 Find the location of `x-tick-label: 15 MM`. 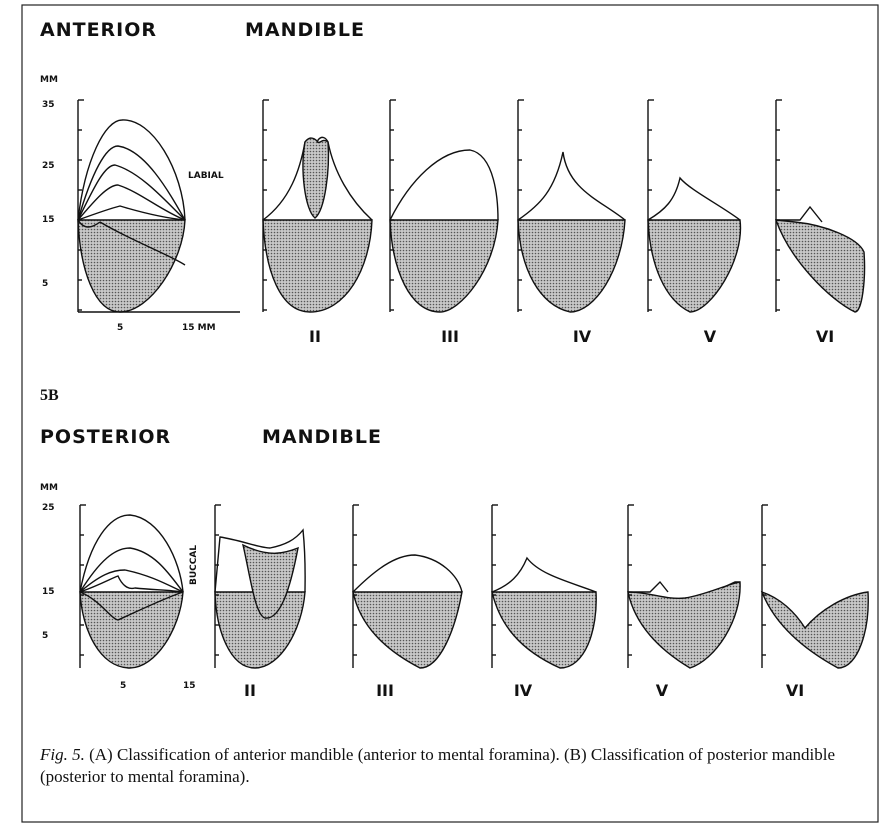

x-tick-label: 15 MM is located at coordinates (199, 328).